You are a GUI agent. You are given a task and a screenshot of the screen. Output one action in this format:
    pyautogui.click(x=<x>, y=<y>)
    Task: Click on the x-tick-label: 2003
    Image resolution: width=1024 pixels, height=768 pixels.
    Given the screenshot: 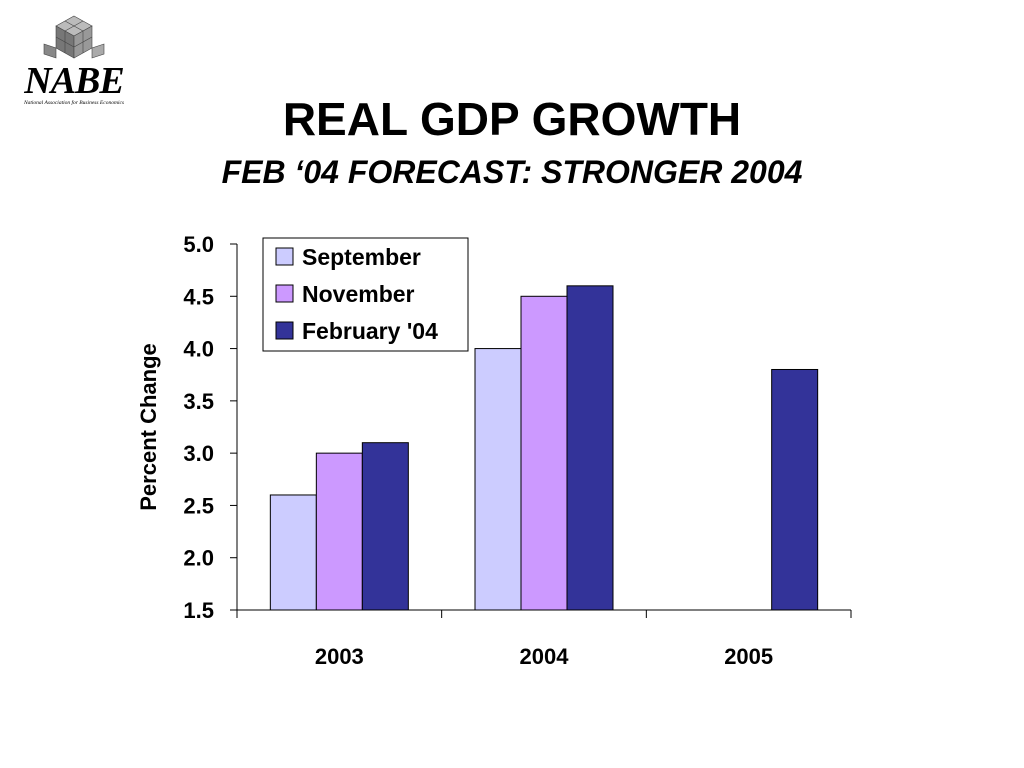 What is the action you would take?
    pyautogui.click(x=339, y=656)
    